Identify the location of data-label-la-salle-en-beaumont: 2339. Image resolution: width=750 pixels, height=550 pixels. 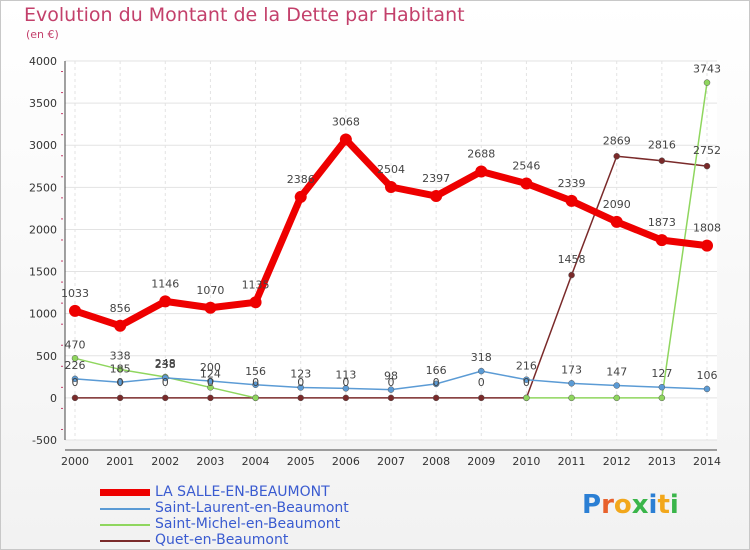
(572, 183).